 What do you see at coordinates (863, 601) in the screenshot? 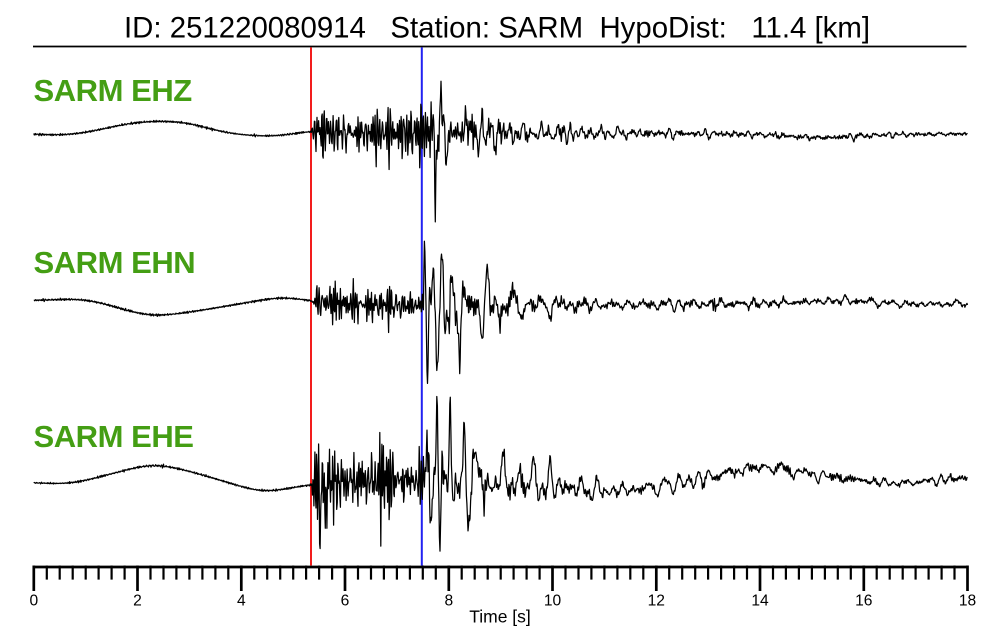
I see `svg-text: 16` at bounding box center [863, 601].